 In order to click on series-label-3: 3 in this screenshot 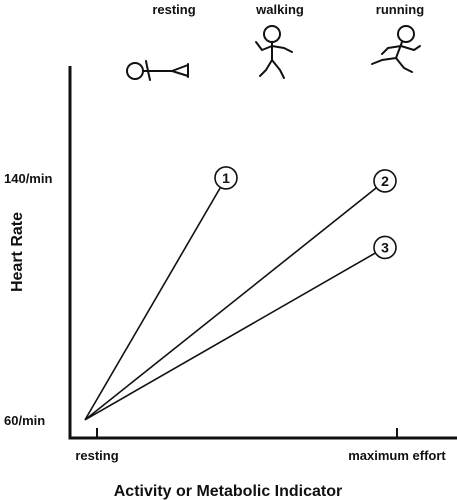, I will do `click(385, 247)`.